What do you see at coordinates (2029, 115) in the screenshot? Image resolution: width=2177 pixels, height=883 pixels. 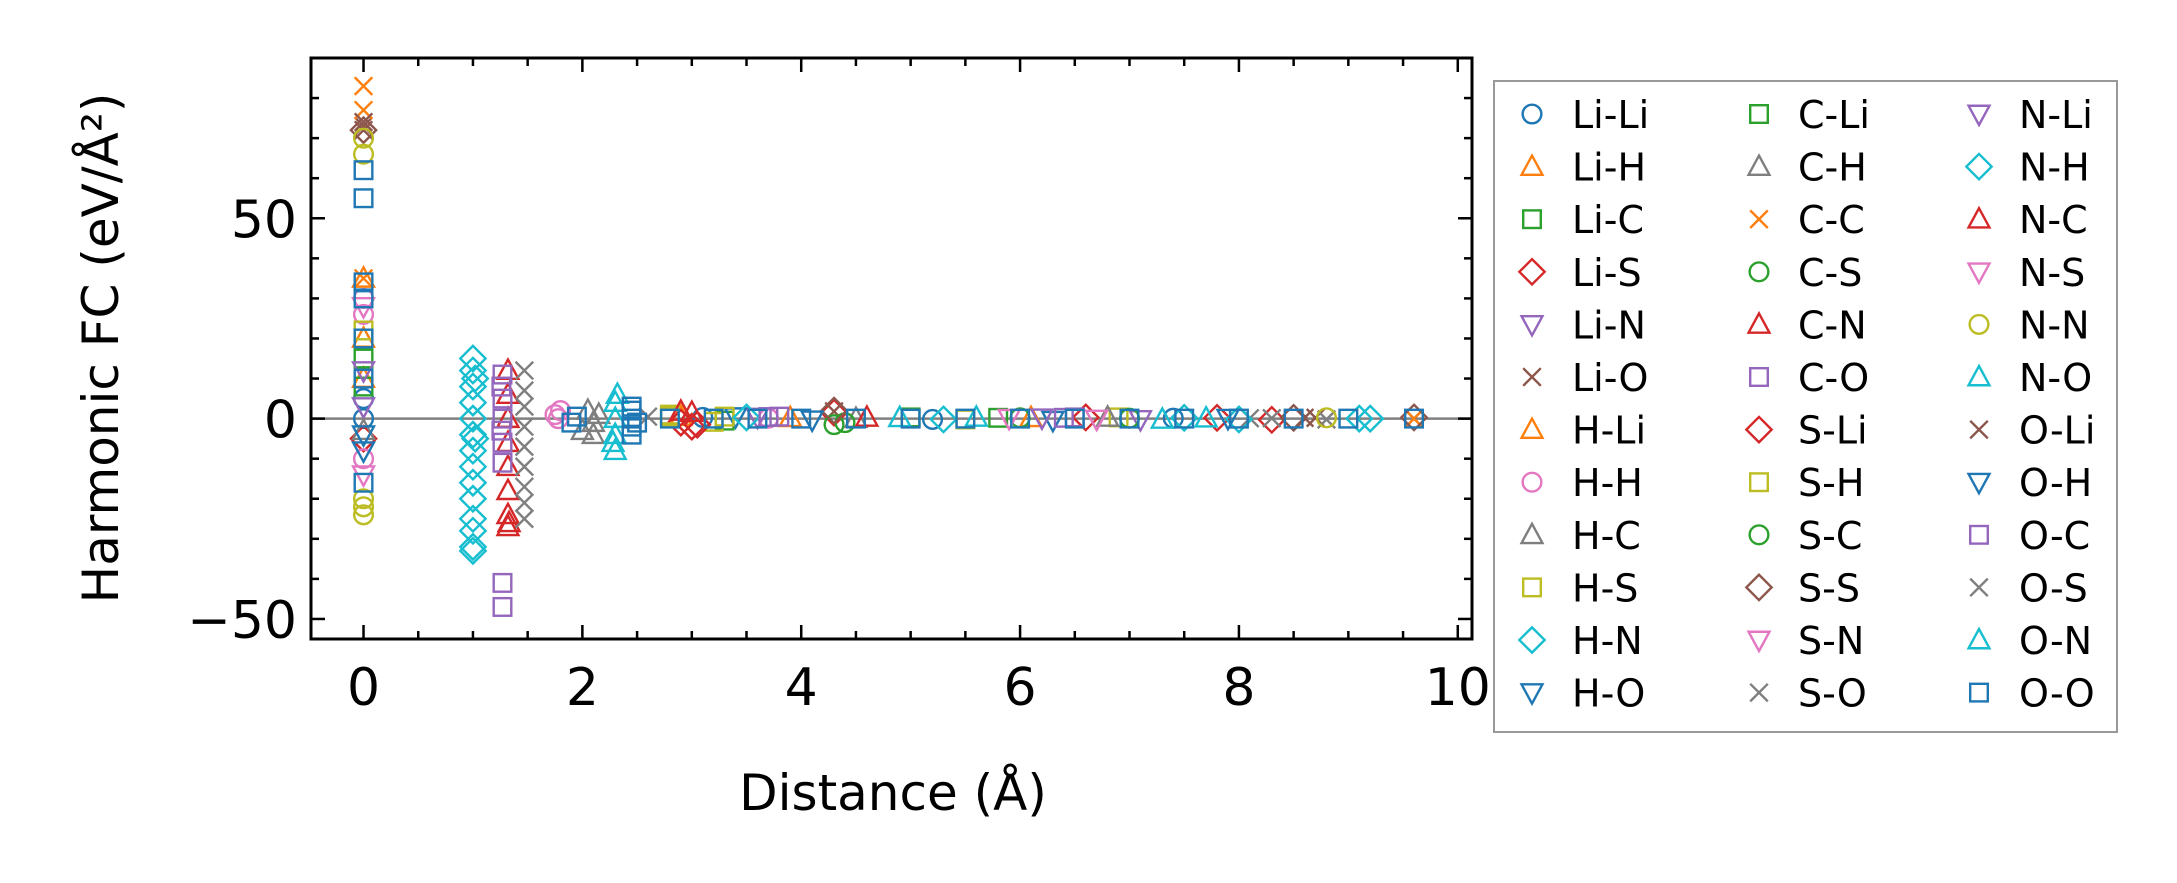 I see `legend-entry-n-li: N-Li` at bounding box center [2029, 115].